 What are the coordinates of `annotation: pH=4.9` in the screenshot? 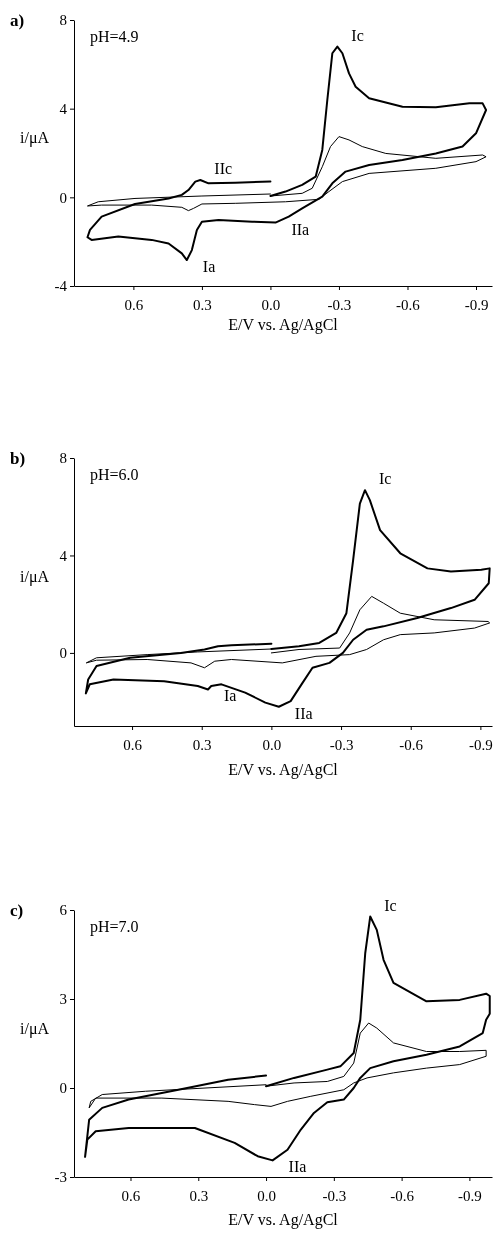 It's located at (114, 37).